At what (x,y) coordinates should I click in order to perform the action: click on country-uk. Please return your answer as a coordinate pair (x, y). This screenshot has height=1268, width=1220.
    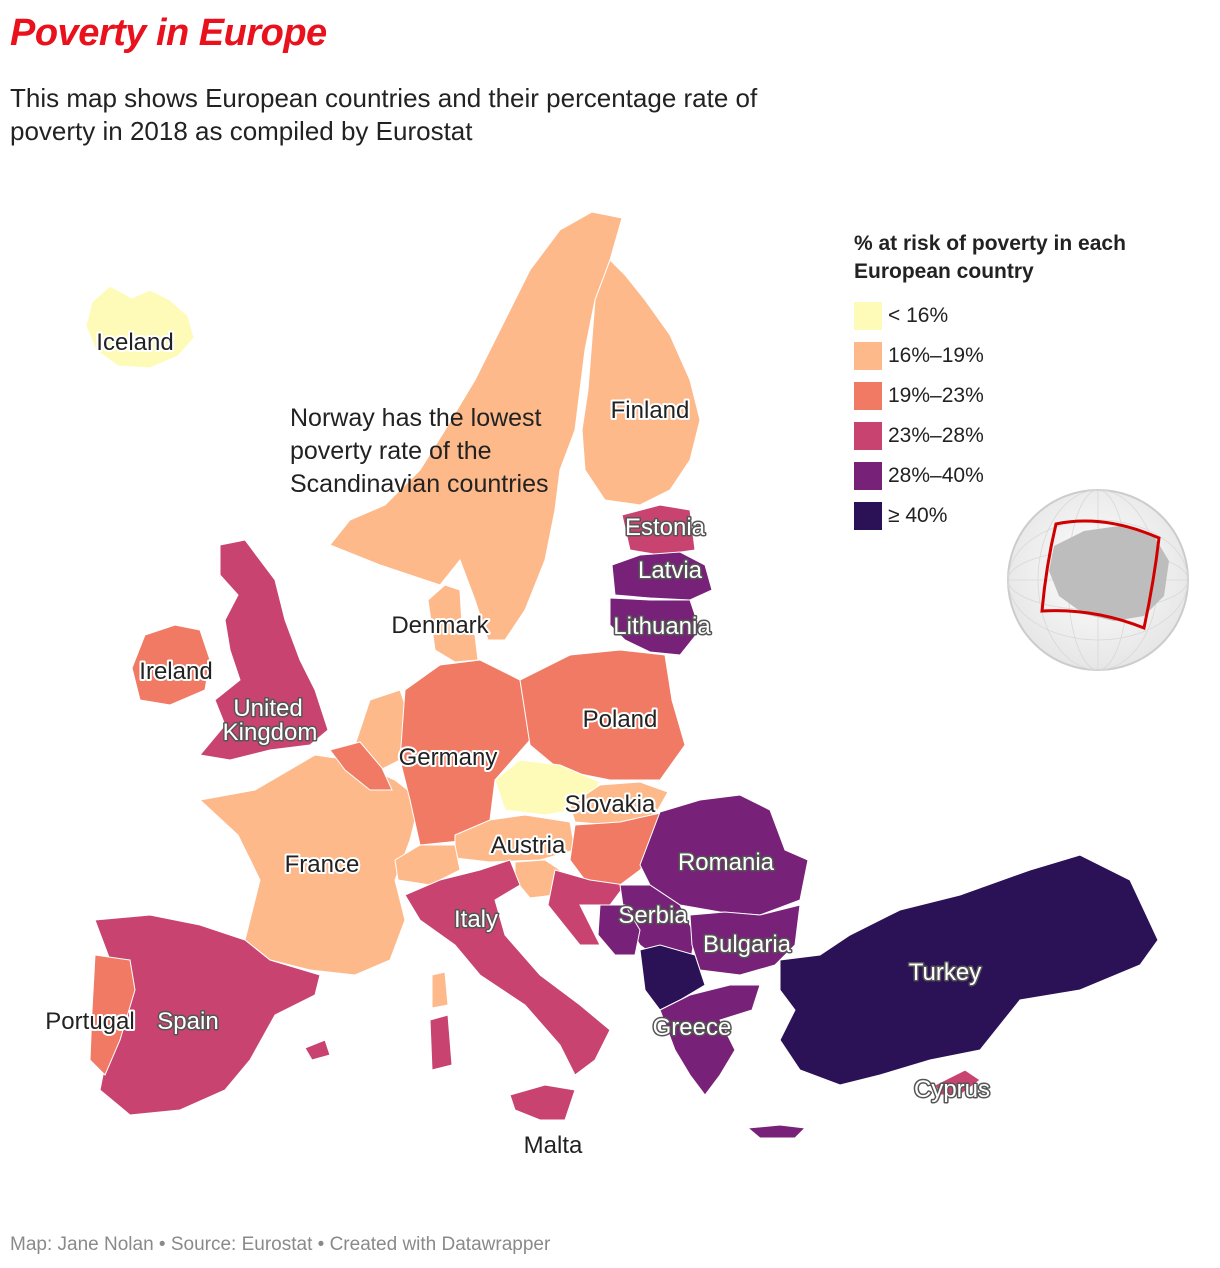
    Looking at the image, I should click on (264, 650).